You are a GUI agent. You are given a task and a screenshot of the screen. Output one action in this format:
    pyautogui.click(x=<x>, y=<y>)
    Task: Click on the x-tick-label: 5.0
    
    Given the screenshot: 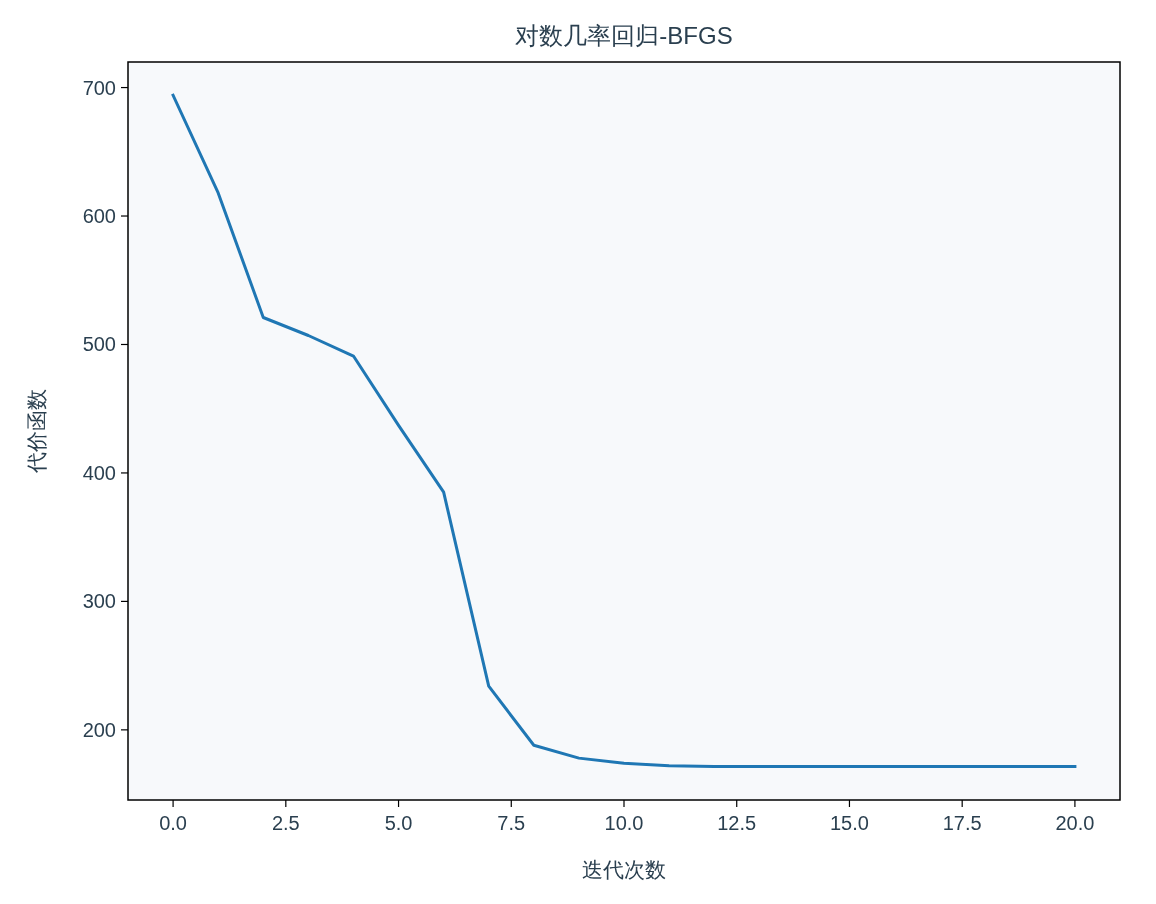 What is the action you would take?
    pyautogui.click(x=398, y=823)
    